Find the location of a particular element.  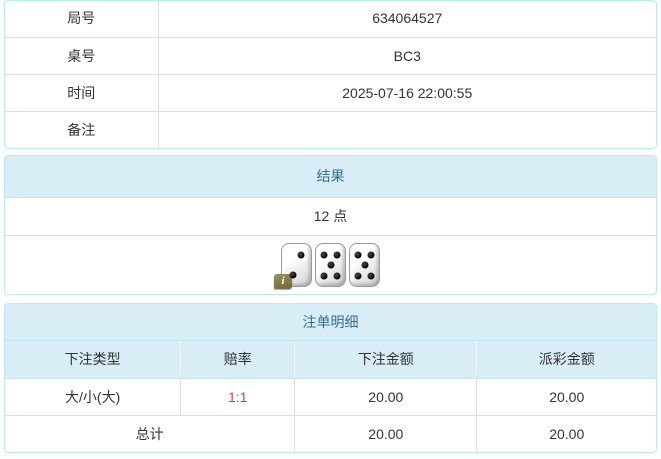

dice-row: i is located at coordinates (330, 265).